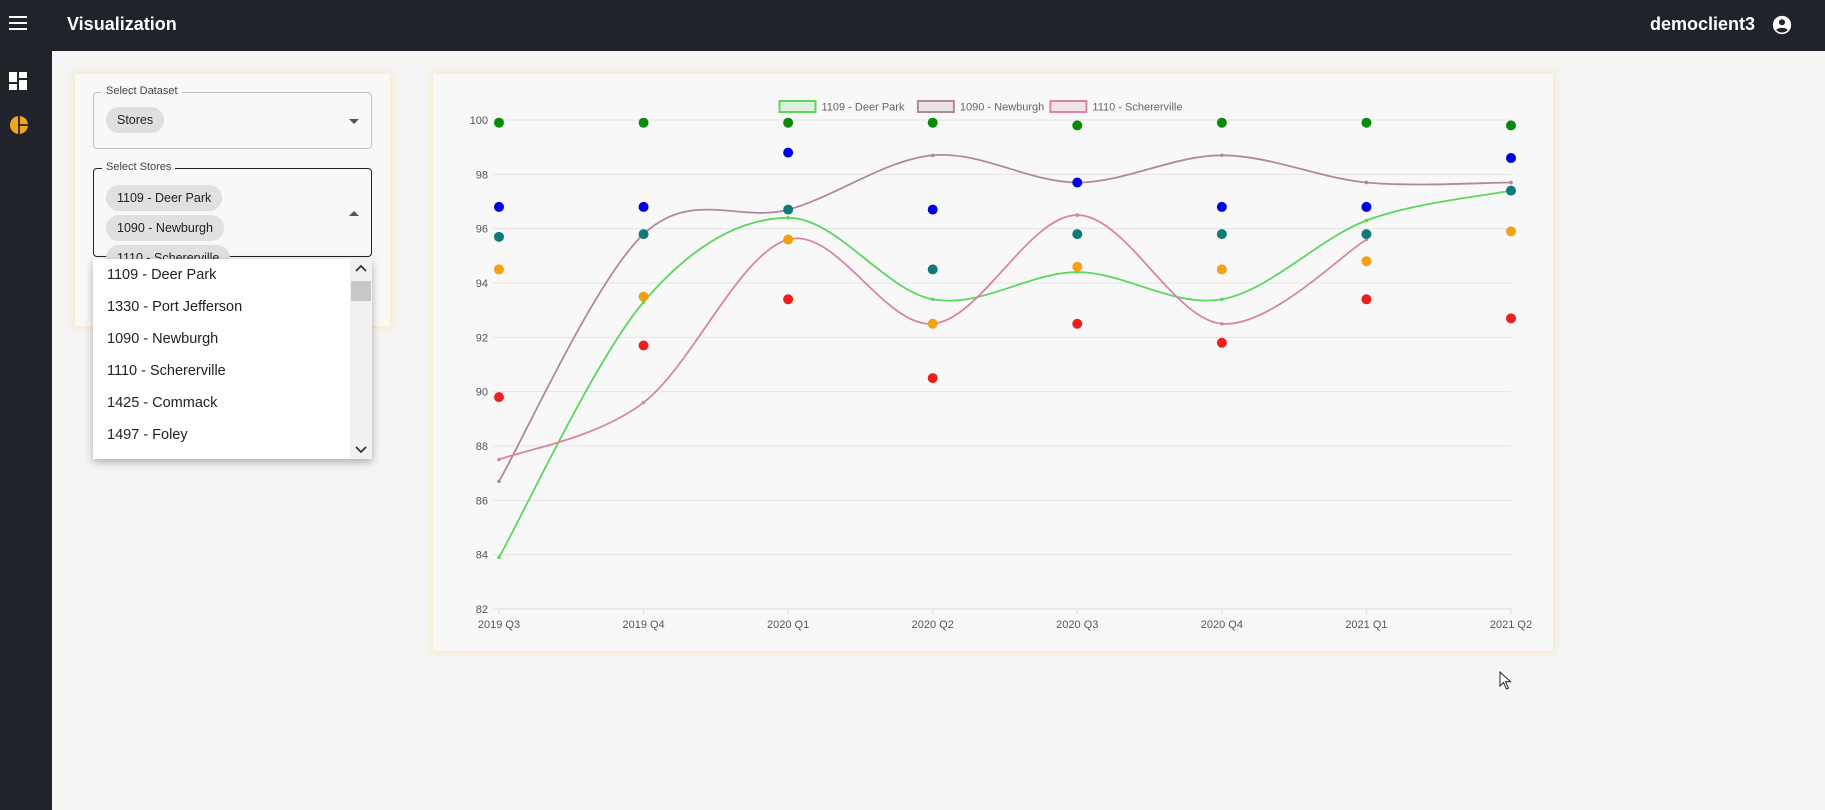 This screenshot has height=810, width=1825. Describe the element at coordinates (147, 435) in the screenshot. I see `dropdown-option: 1497 - Foley` at that location.